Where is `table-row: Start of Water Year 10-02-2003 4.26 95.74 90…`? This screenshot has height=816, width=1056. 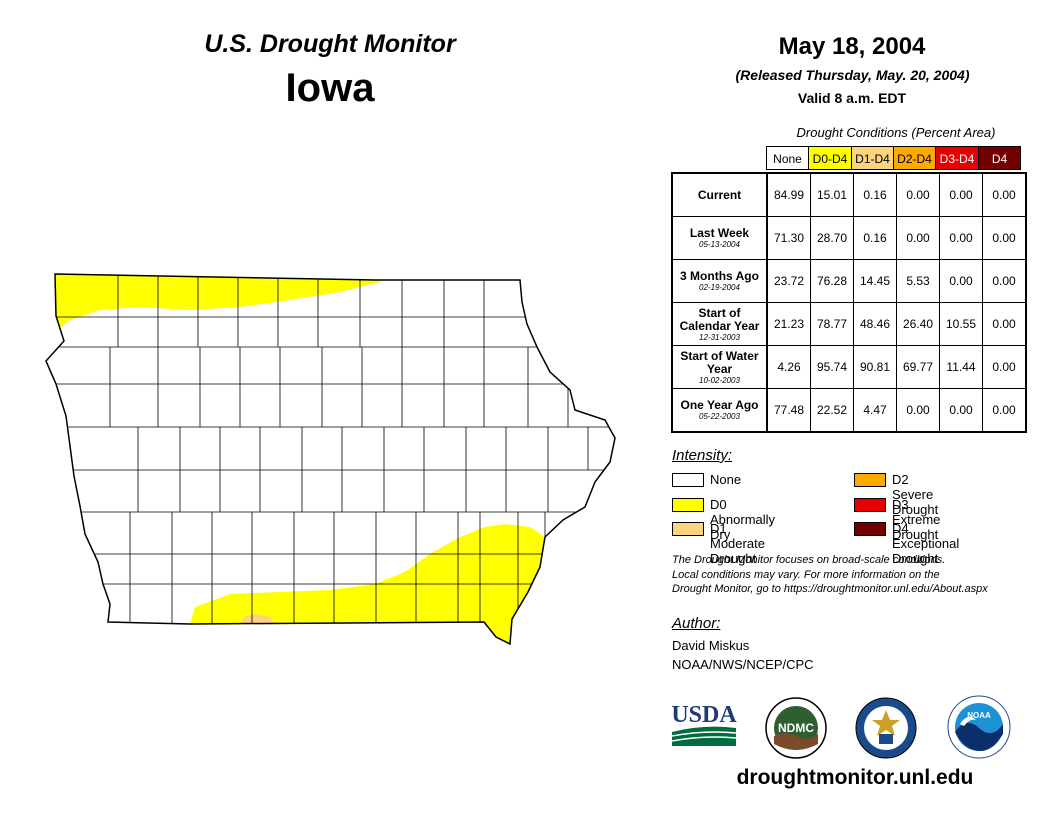
table-row: Start of Water Year 10-02-2003 4.26 95.74 90… is located at coordinates (849, 367).